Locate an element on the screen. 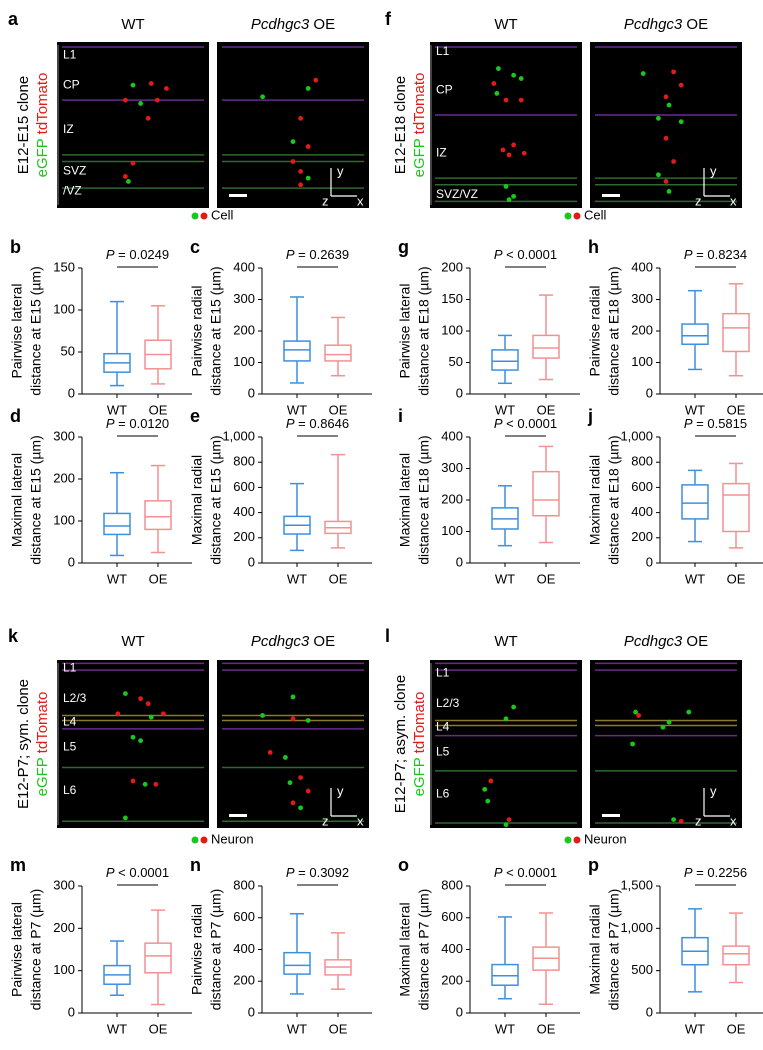 The image size is (763, 1050). ylabel-green: eGFP is located at coordinates (419, 776).